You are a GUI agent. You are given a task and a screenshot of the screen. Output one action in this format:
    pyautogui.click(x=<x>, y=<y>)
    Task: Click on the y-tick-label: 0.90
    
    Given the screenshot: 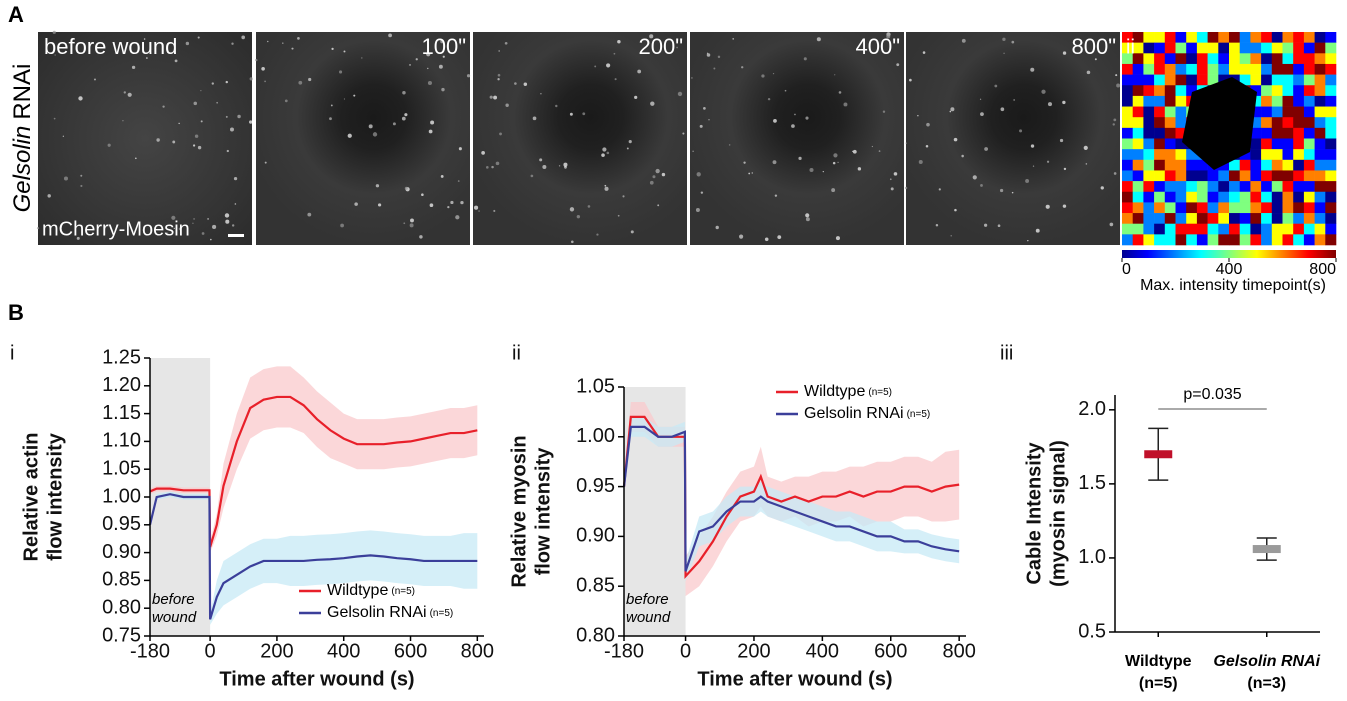 What is the action you would take?
    pyautogui.click(x=121, y=552)
    